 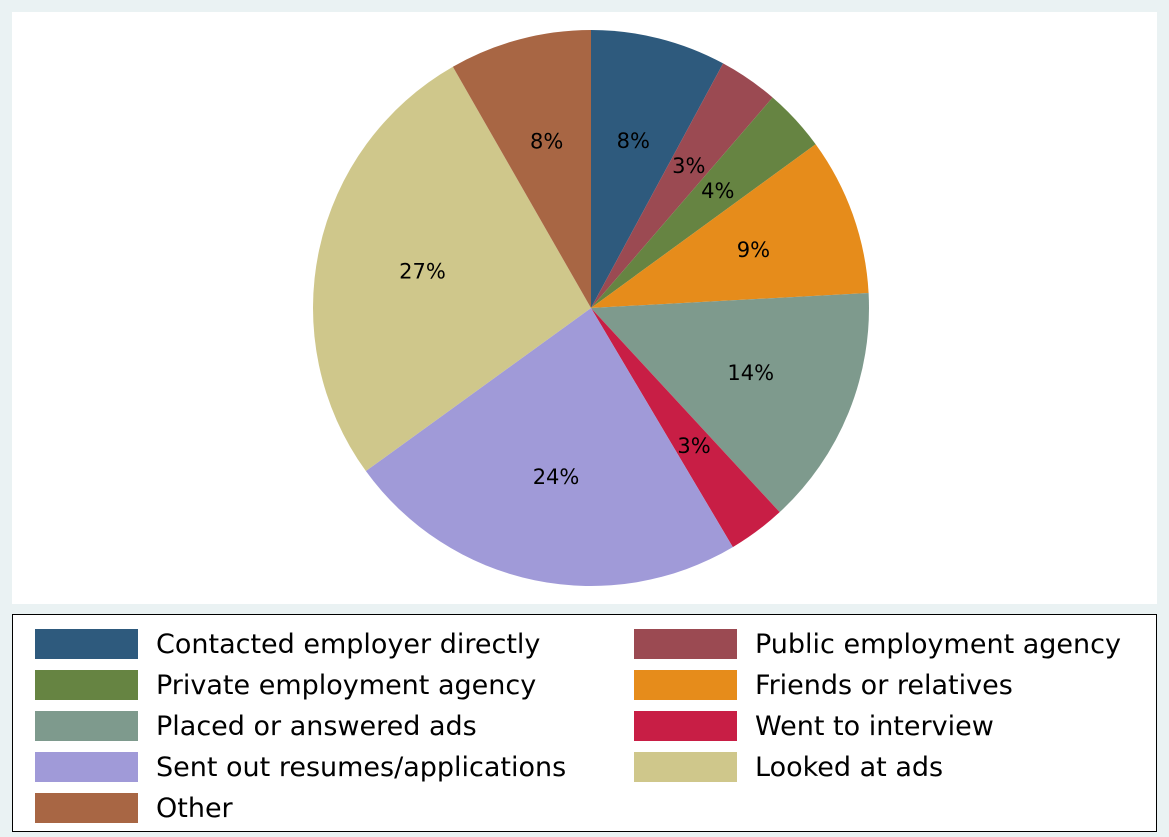 I want to click on legend-item-5: Went to interview, so click(x=814, y=726).